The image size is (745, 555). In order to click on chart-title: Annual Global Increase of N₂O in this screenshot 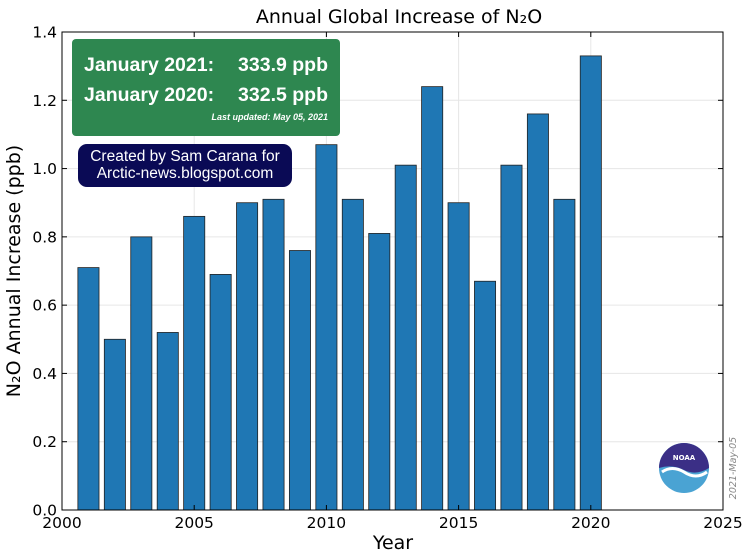, I will do `click(399, 17)`.